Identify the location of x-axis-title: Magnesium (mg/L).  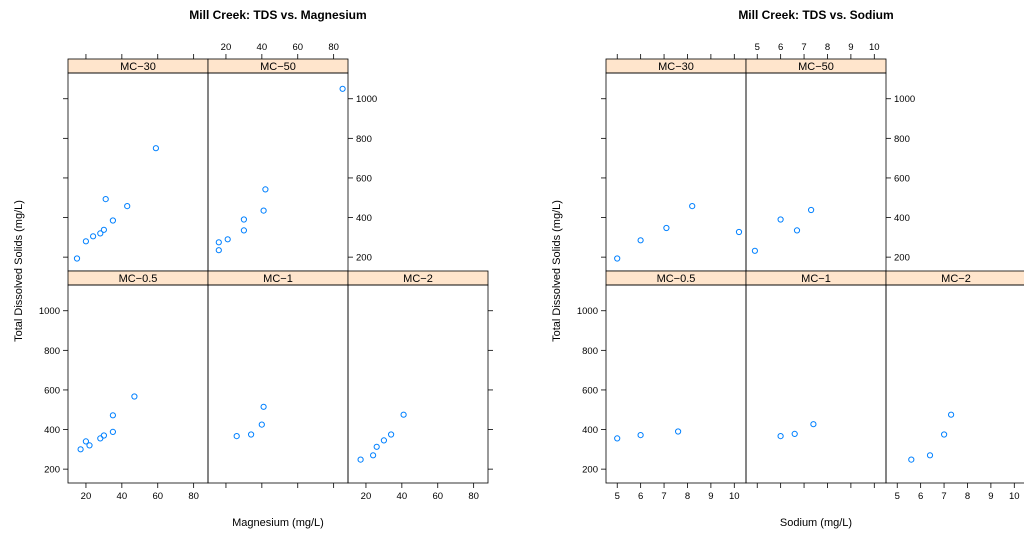
(278, 523).